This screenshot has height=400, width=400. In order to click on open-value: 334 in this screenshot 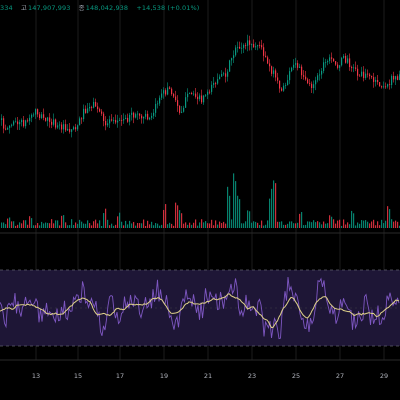, I will do `click(6, 8)`.